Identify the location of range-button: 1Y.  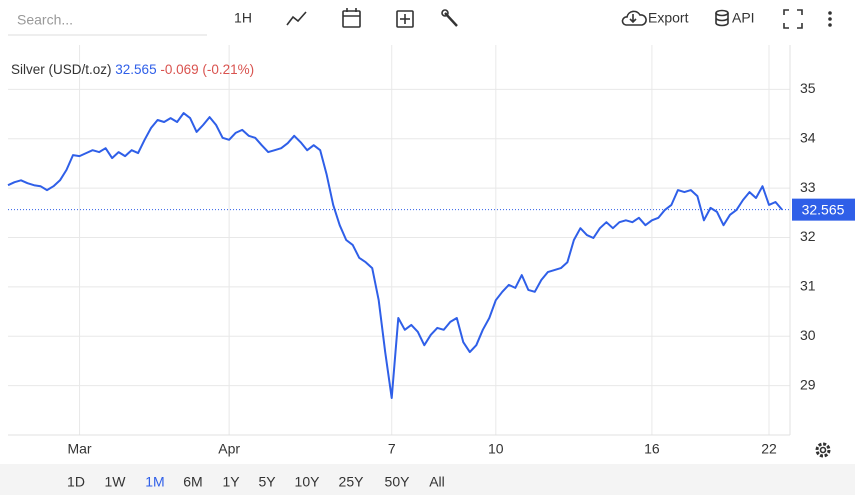
(231, 482).